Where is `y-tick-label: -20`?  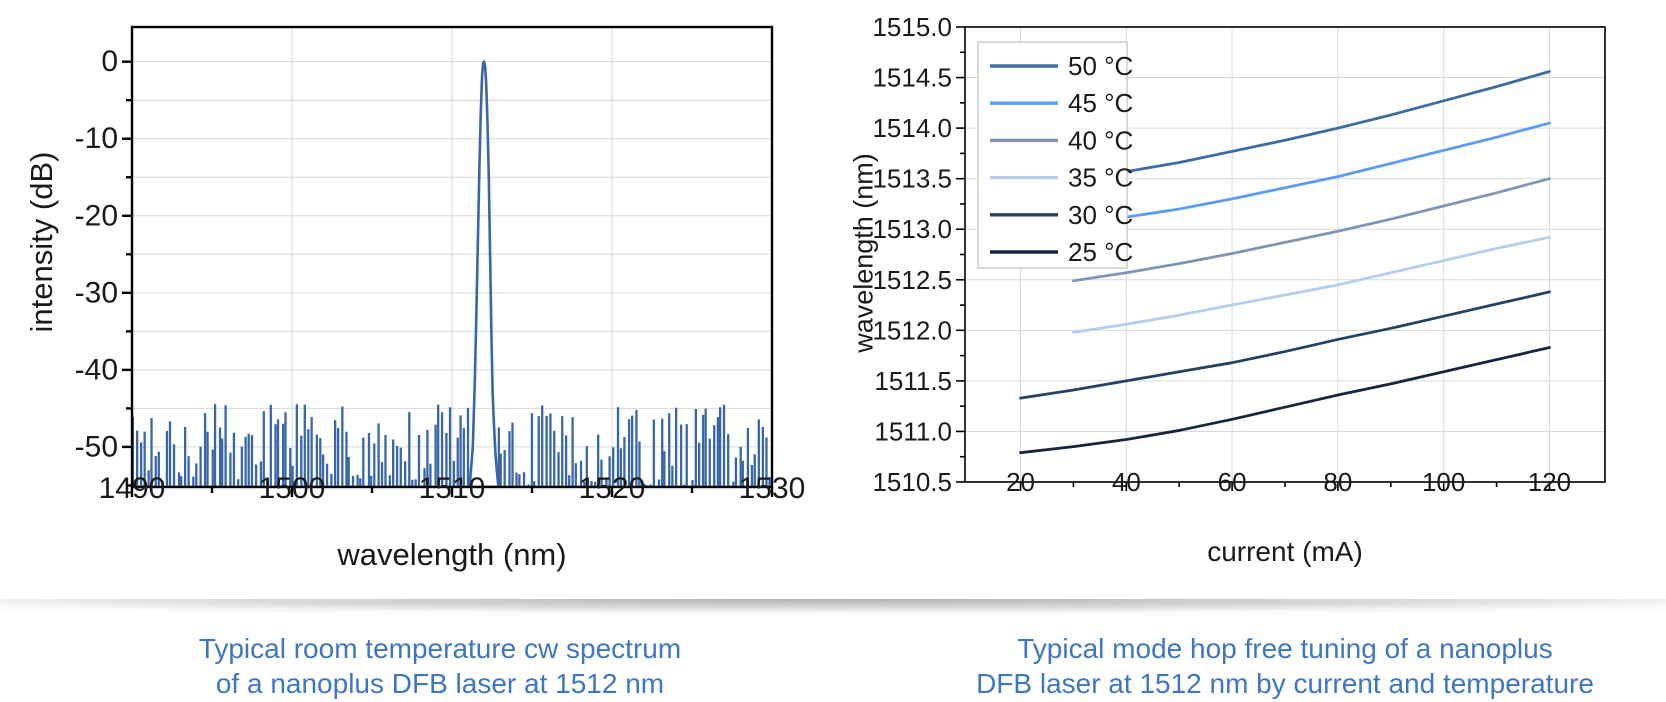 y-tick-label: -20 is located at coordinates (96, 215).